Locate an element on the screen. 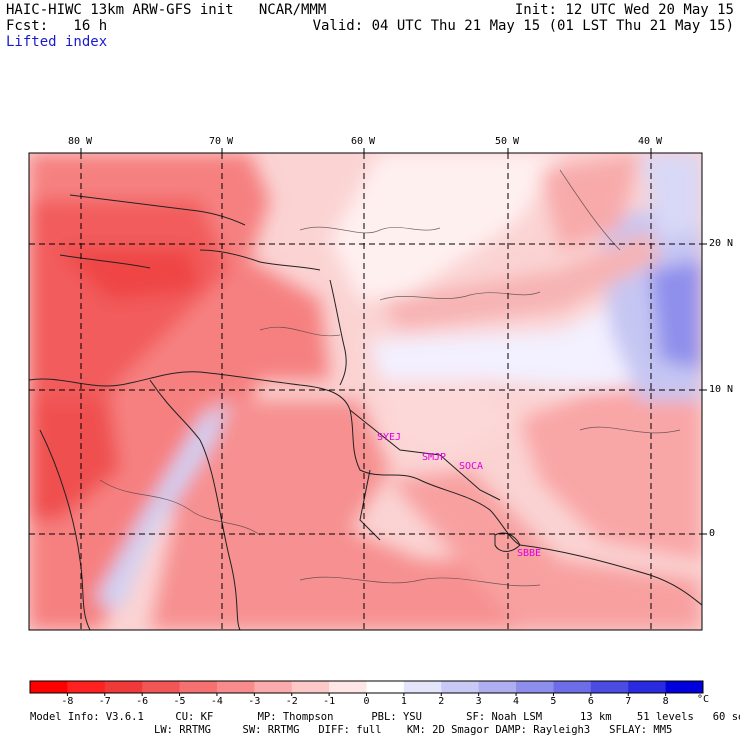  colorbar-tick-label: -6 is located at coordinates (142, 701).